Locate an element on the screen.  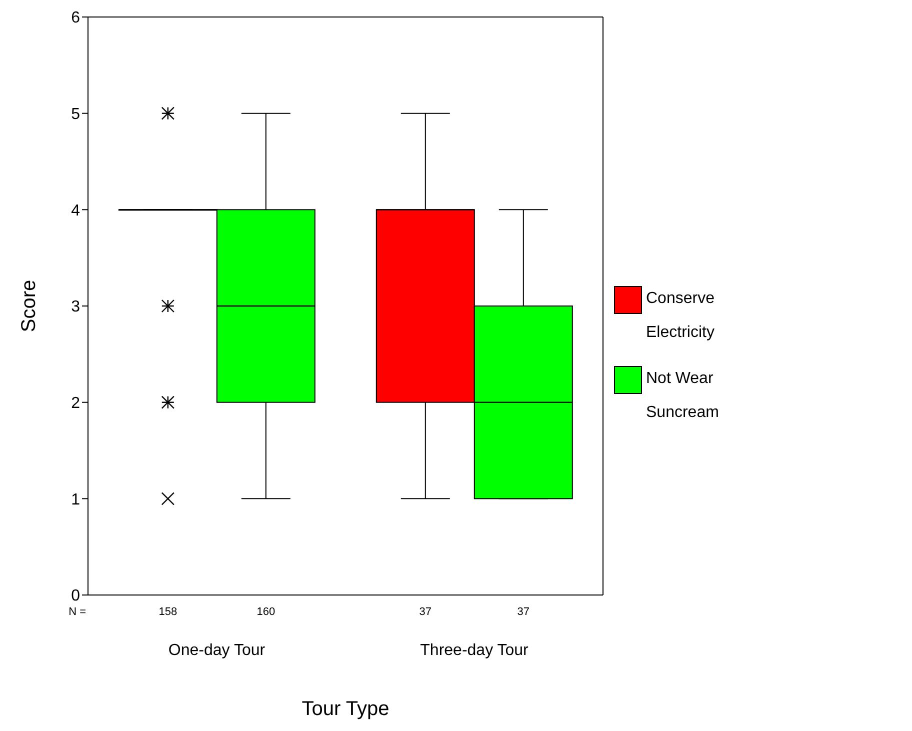
text: 160 is located at coordinates (266, 612).